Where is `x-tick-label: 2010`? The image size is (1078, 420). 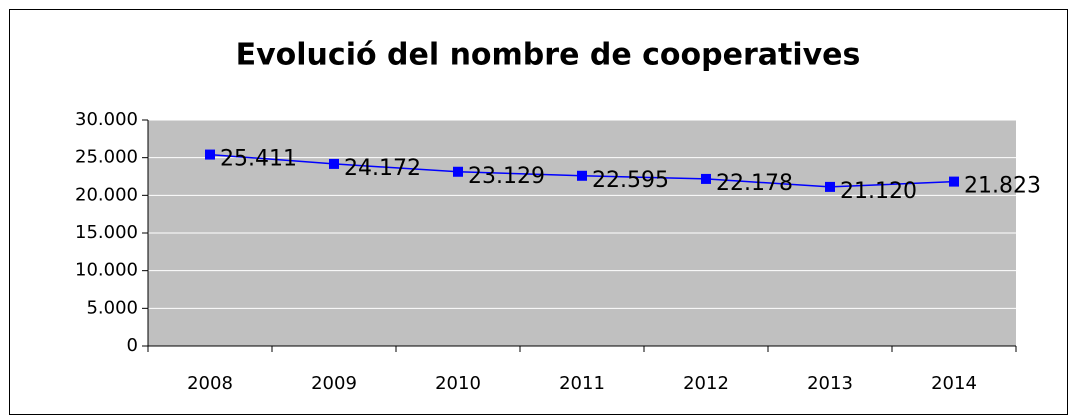
x-tick-label: 2010 is located at coordinates (458, 383).